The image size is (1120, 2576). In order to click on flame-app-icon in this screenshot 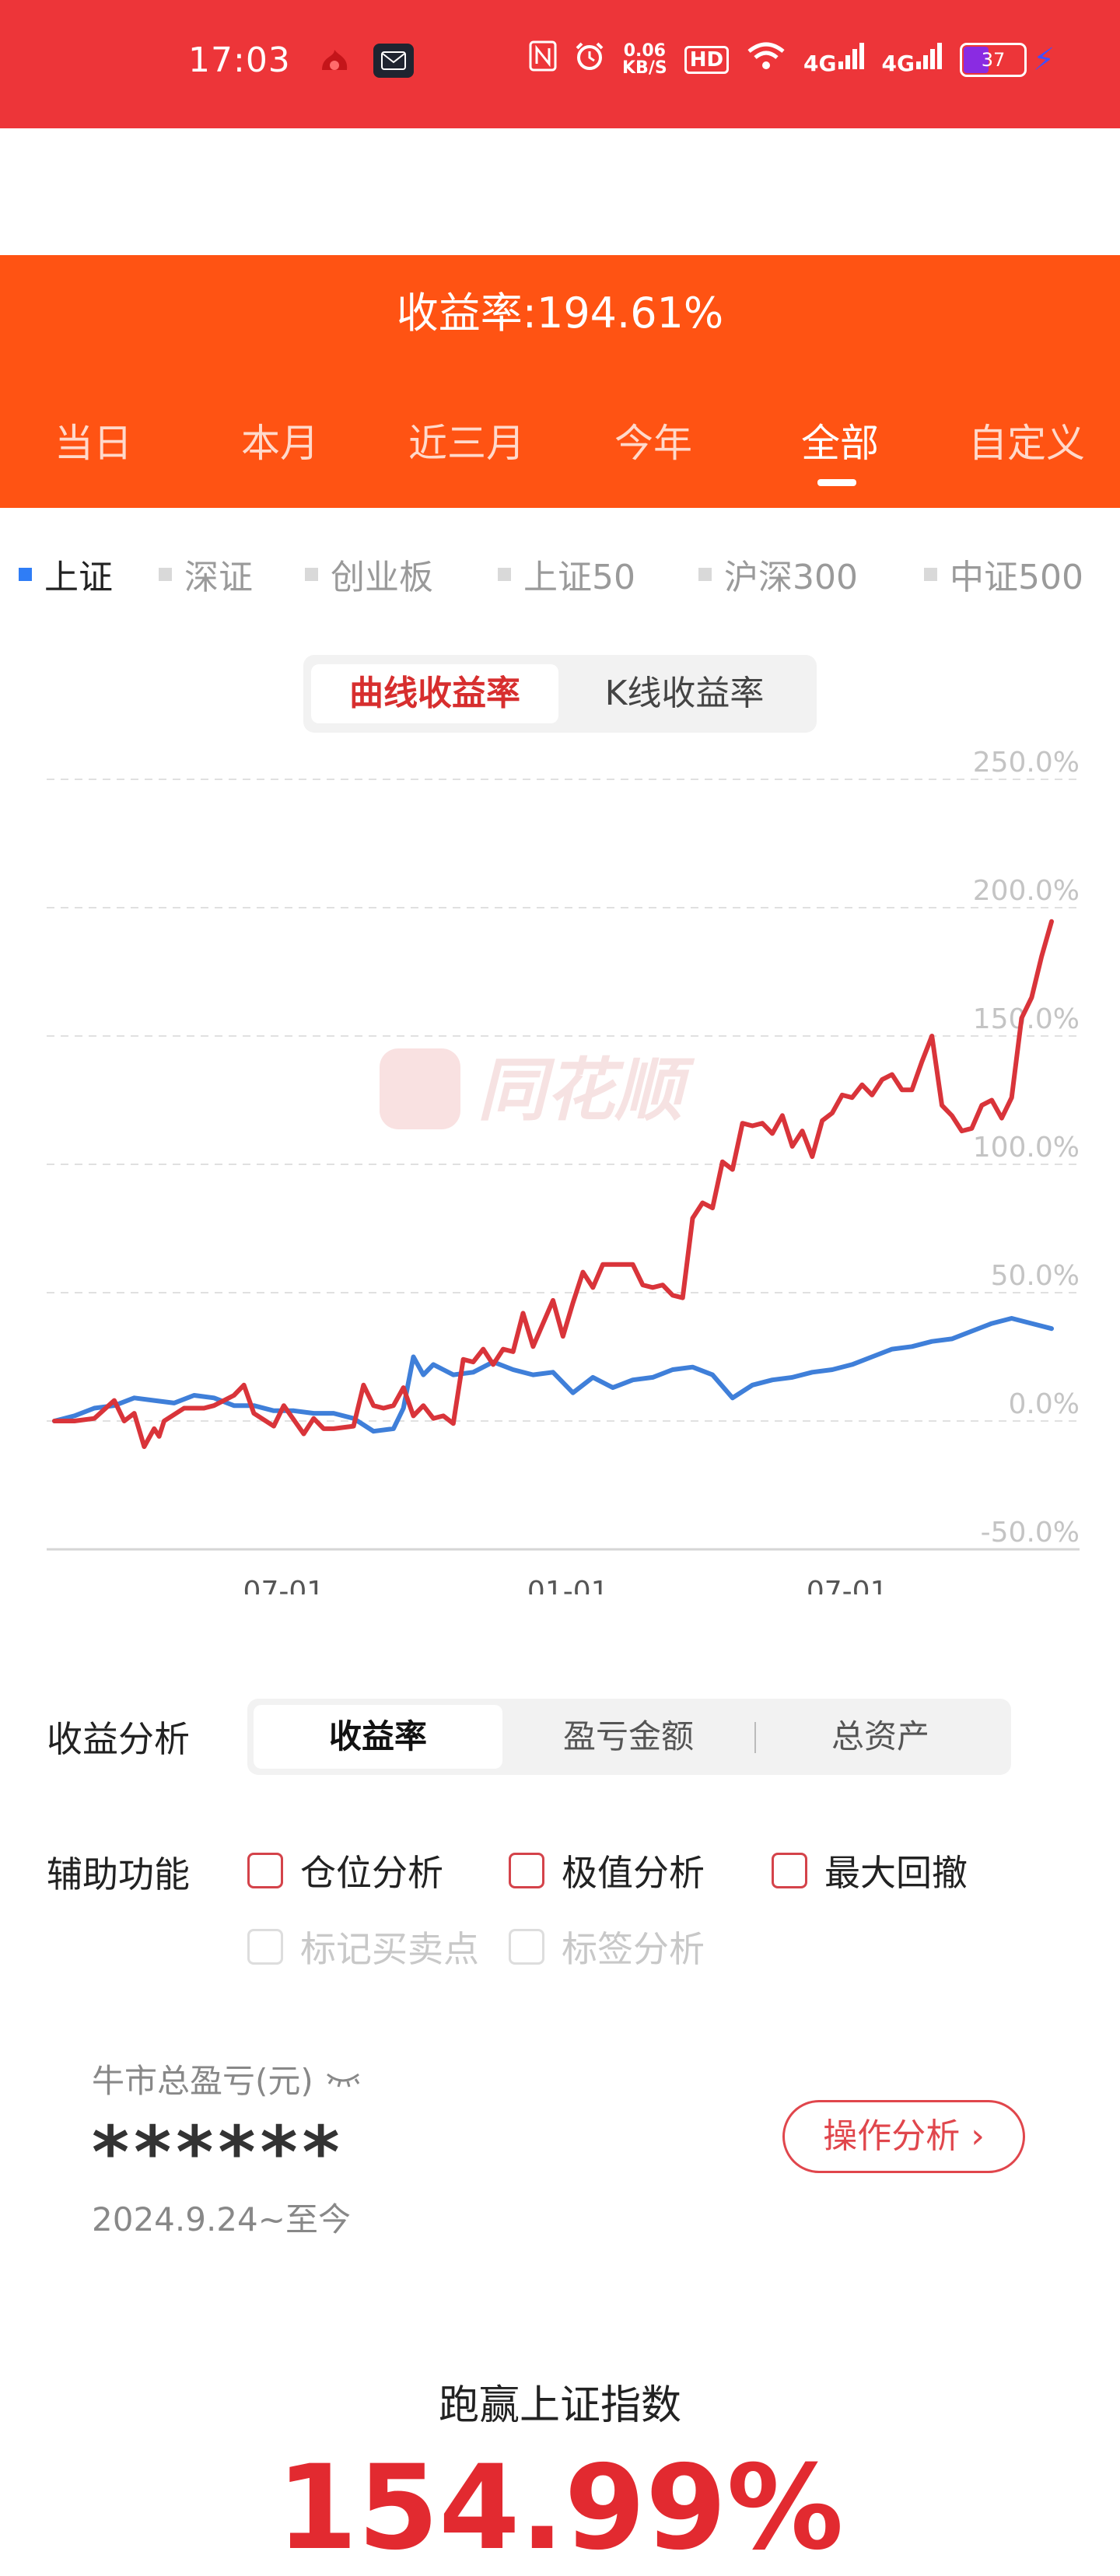, I will do `click(335, 61)`.